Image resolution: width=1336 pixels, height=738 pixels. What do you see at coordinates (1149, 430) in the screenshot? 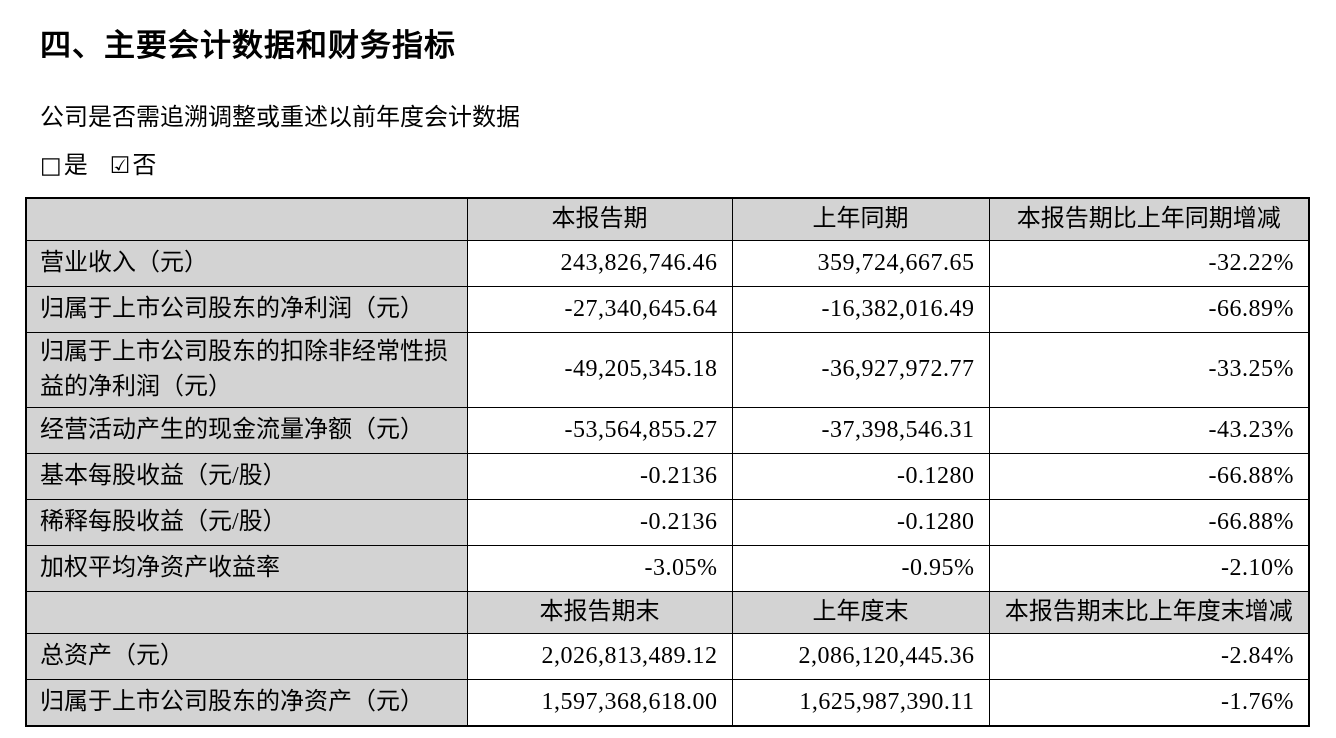
I see `change-value: -43.23%` at bounding box center [1149, 430].